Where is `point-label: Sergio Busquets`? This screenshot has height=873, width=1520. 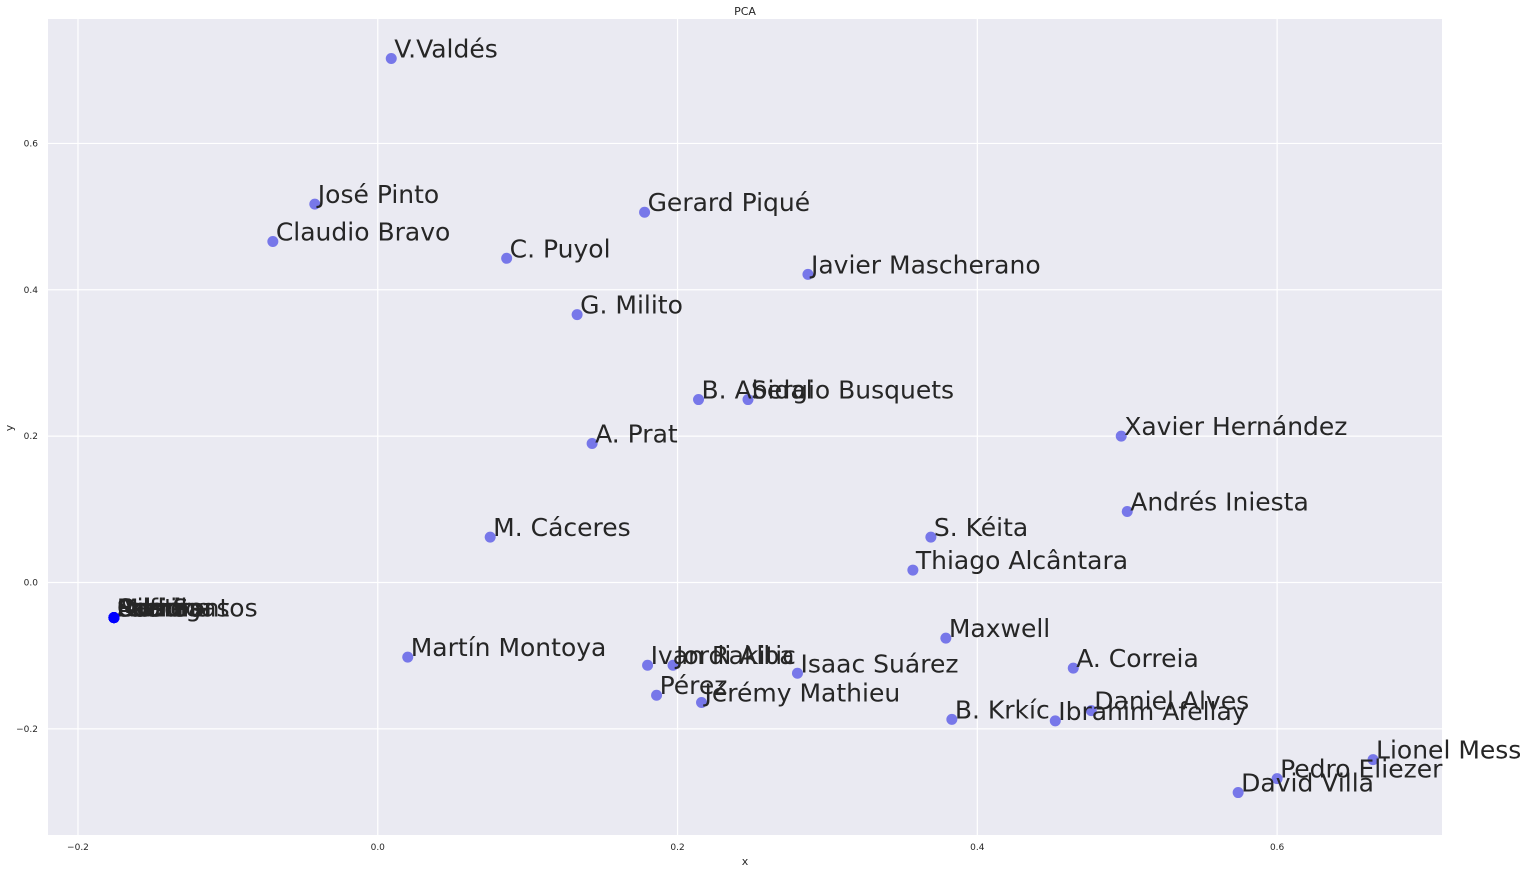
point-label: Sergio Busquets is located at coordinates (852, 390).